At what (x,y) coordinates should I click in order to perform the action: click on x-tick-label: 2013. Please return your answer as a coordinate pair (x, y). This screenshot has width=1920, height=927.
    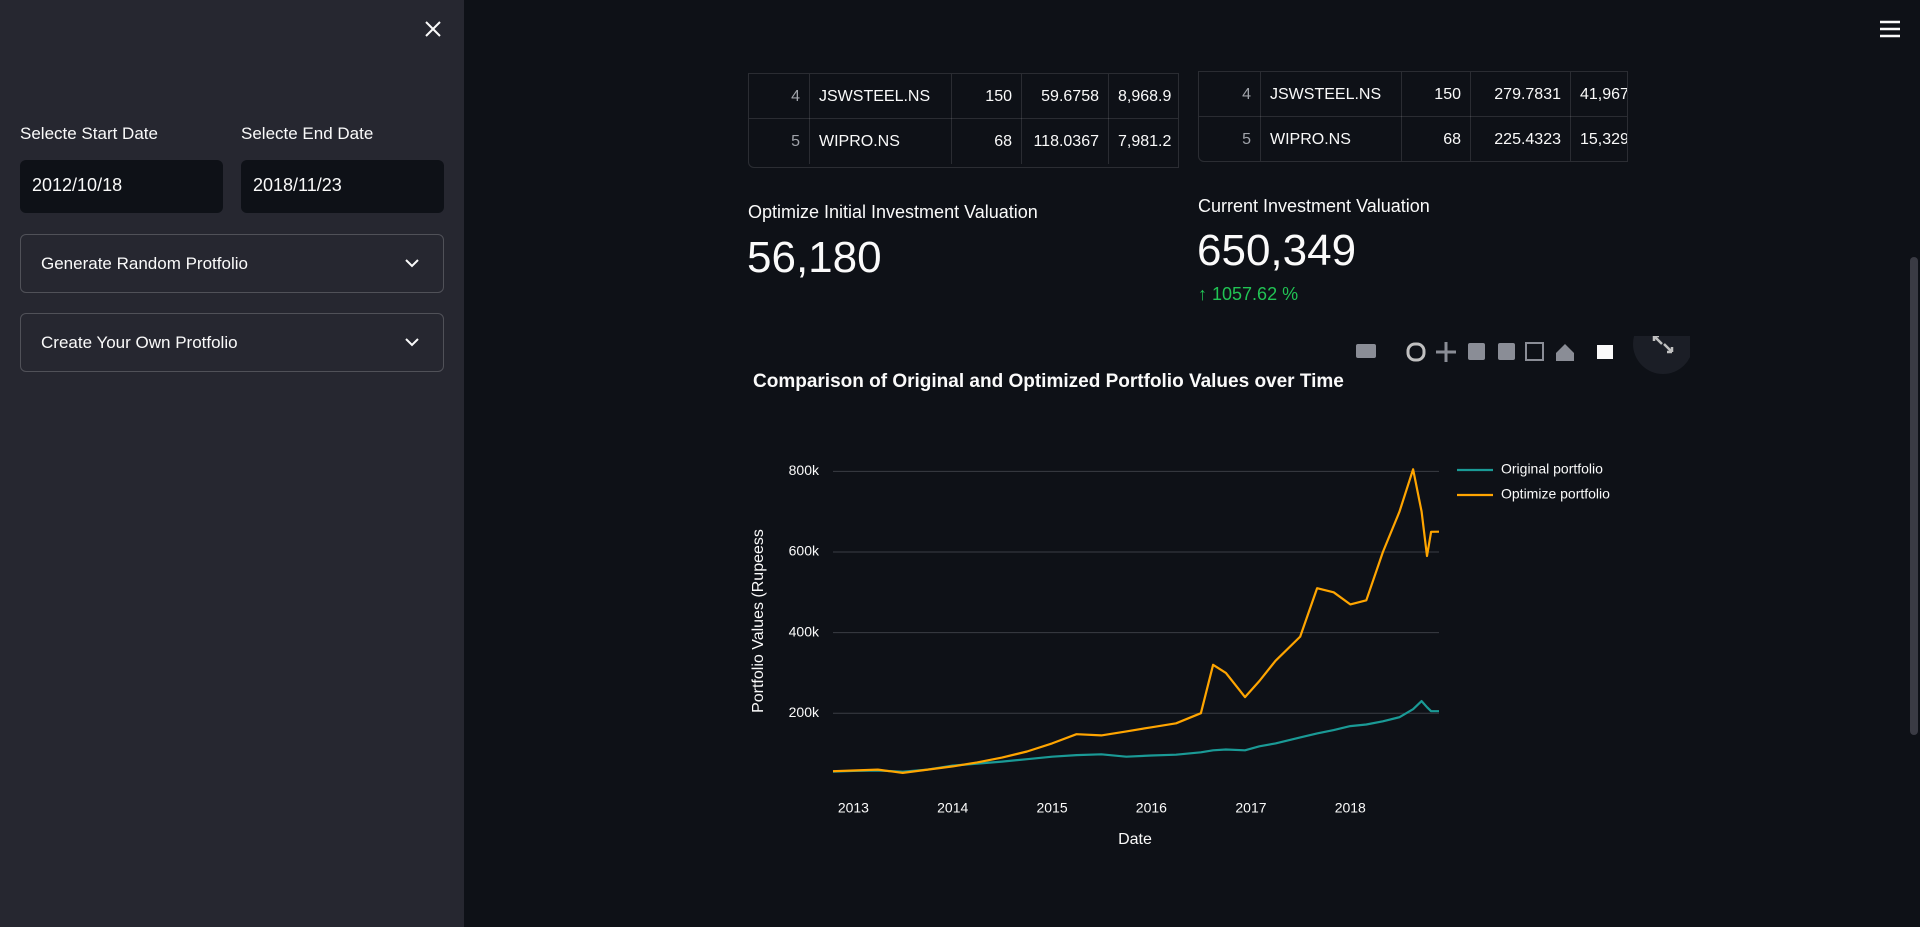
    Looking at the image, I should click on (853, 808).